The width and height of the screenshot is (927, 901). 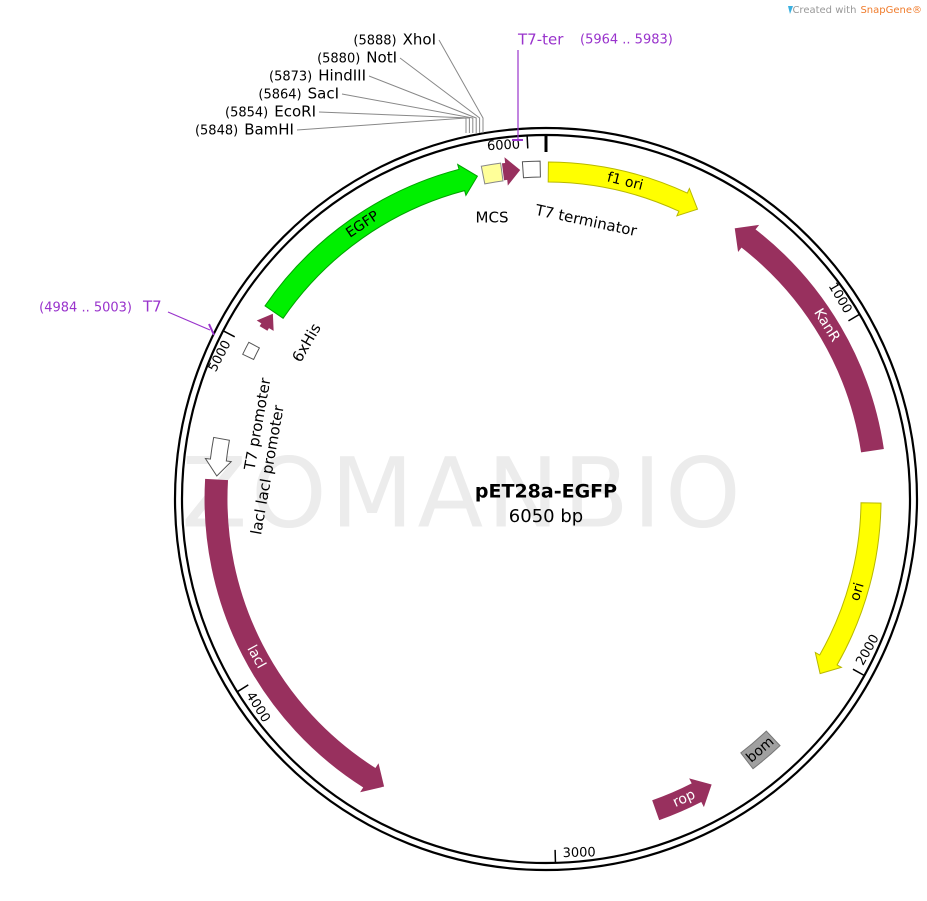 What do you see at coordinates (626, 40) in the screenshot?
I see `primer-range: (5964 .. 5983)` at bounding box center [626, 40].